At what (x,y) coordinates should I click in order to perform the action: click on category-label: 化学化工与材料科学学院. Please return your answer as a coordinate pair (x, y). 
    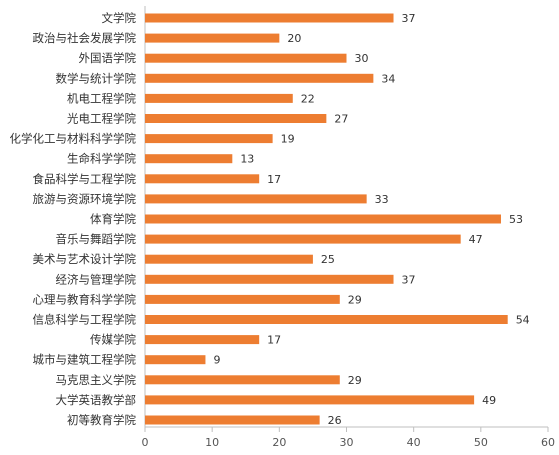
    Looking at the image, I should click on (73, 139).